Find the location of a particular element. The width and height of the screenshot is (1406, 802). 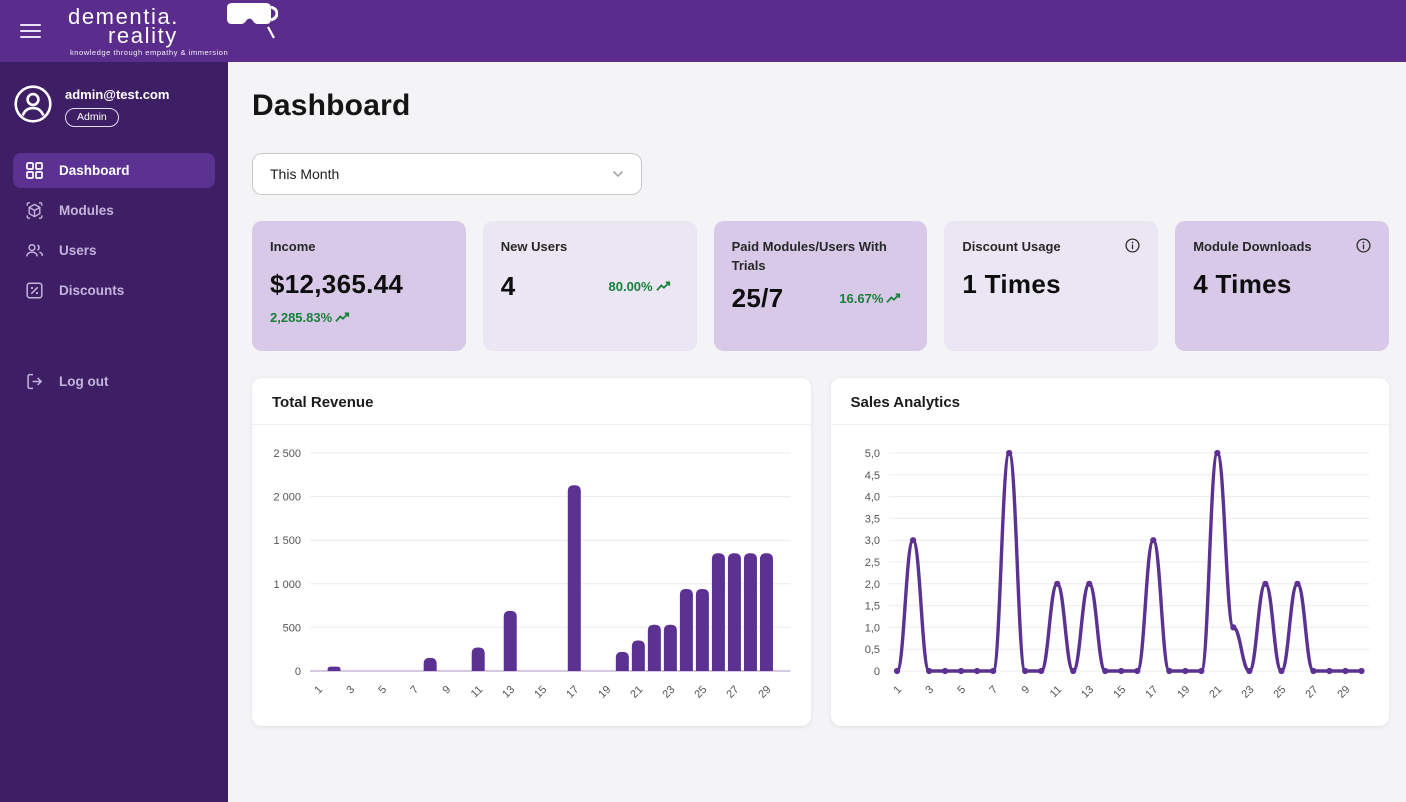

stat-card-income: Income $12,365.44 2,285.83% is located at coordinates (359, 286).